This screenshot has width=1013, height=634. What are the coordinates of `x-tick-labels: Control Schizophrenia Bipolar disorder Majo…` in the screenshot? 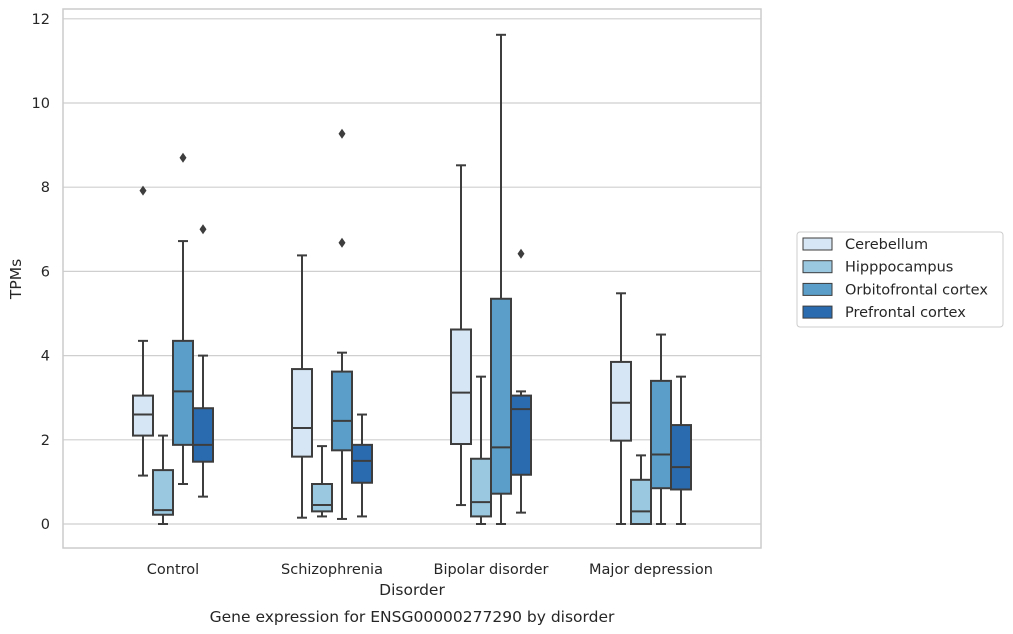 It's located at (430, 570).